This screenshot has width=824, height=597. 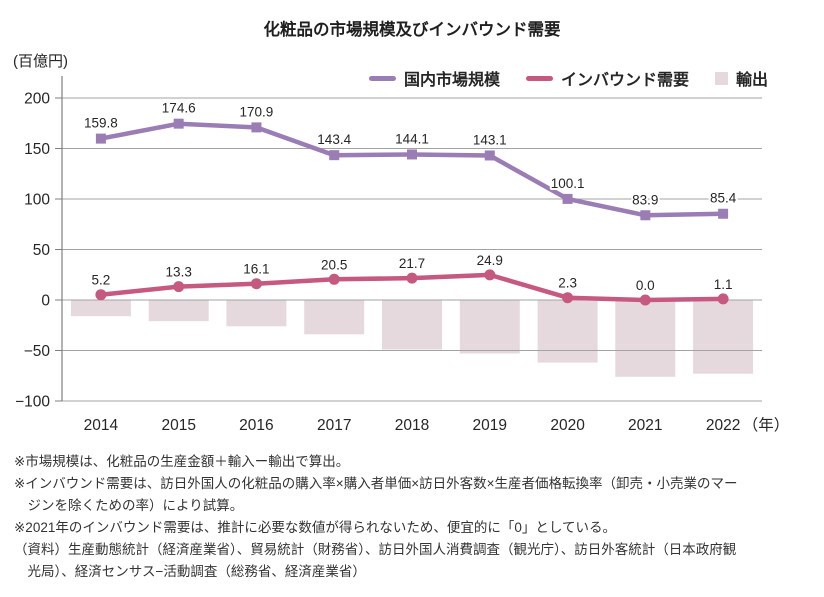 I want to click on legend-item-domestic: 国内市場規模, so click(x=434, y=78).